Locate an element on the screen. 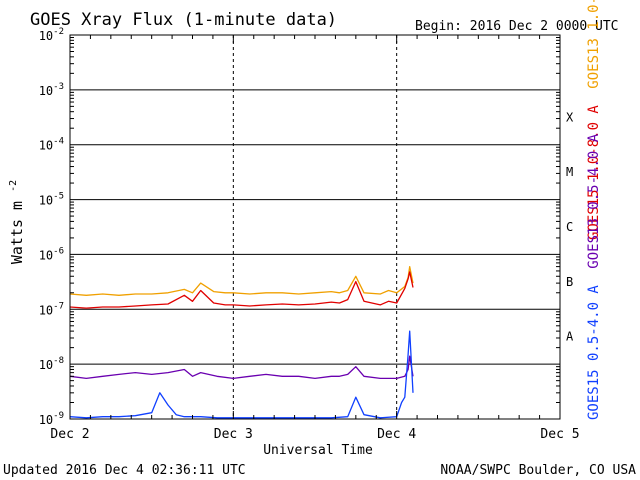  x-tick-label: Dec 5 is located at coordinates (559, 434).